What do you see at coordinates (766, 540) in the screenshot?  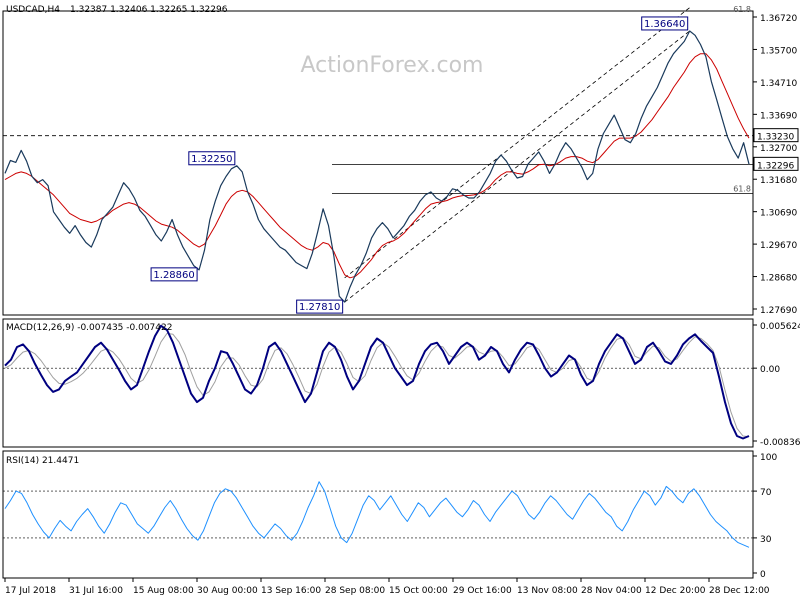 I see `y-tick-label: 30` at bounding box center [766, 540].